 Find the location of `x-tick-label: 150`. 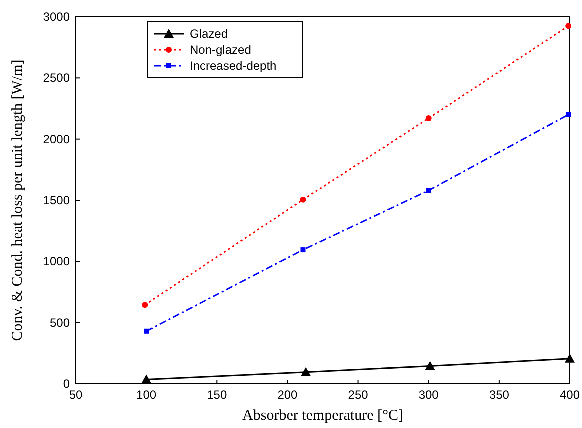

x-tick-label: 150 is located at coordinates (217, 395).